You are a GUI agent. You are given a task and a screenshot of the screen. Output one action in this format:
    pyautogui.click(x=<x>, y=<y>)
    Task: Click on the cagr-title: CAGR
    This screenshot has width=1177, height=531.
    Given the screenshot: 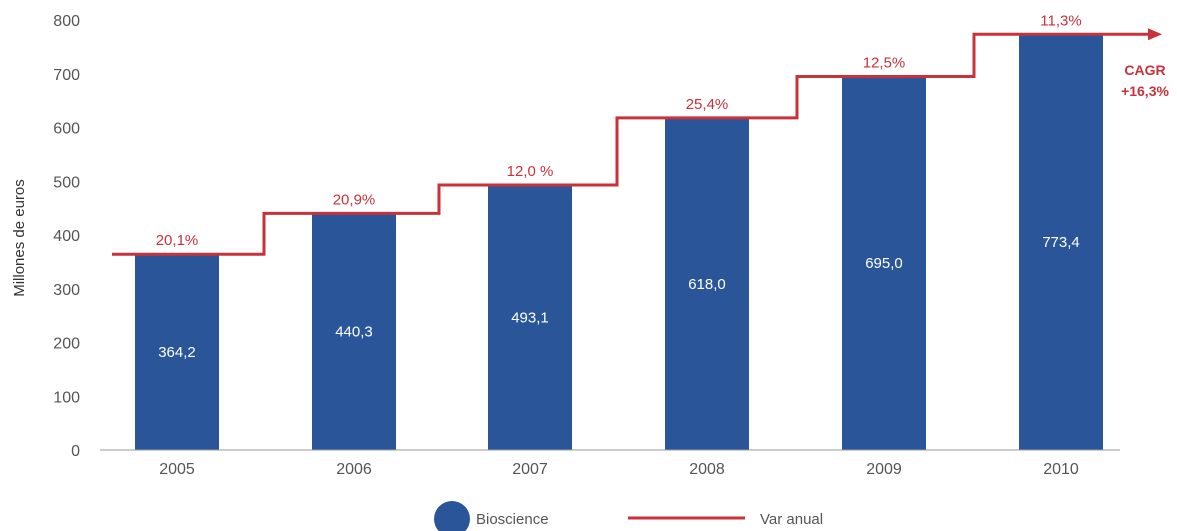 What is the action you would take?
    pyautogui.click(x=1144, y=70)
    